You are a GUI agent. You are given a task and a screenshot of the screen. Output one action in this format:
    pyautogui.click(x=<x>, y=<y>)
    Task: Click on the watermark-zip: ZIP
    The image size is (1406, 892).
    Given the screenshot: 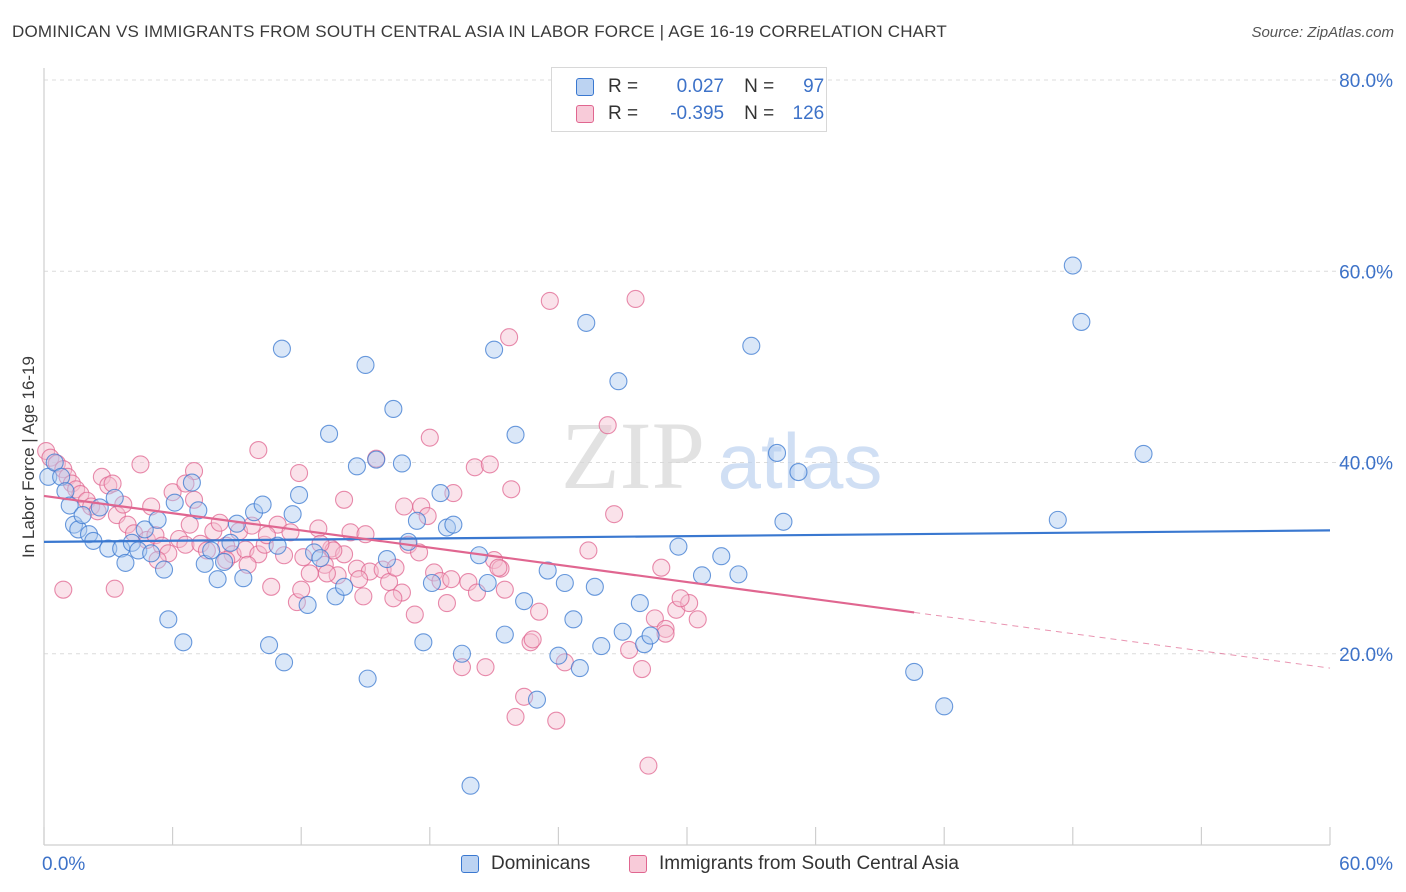 What is the action you would take?
    pyautogui.click(x=633, y=455)
    